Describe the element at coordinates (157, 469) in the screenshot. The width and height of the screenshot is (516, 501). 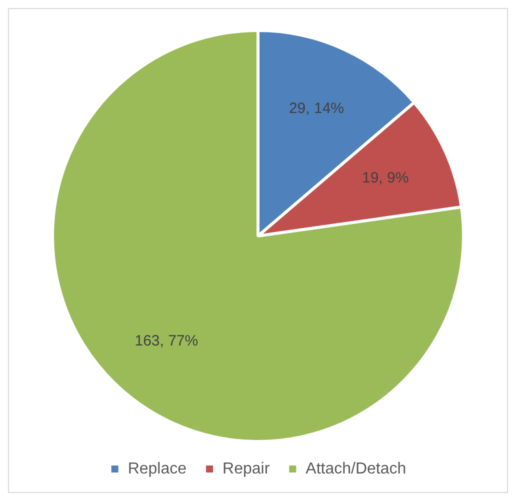
I see `legend-label: Replace` at that location.